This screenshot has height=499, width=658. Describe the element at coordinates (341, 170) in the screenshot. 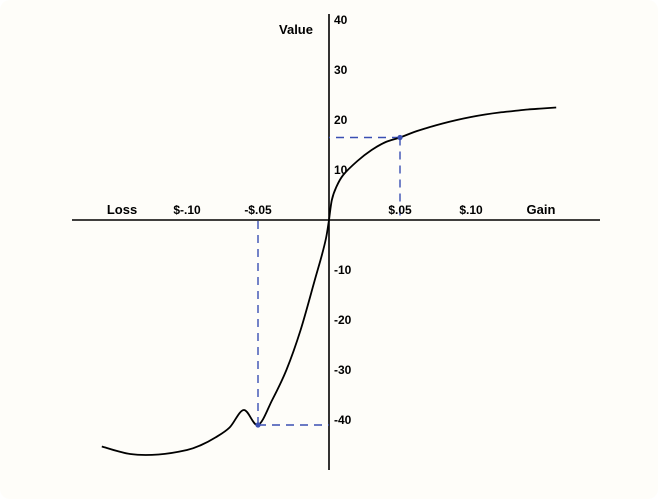

I see `y-tick-label: 10` at that location.